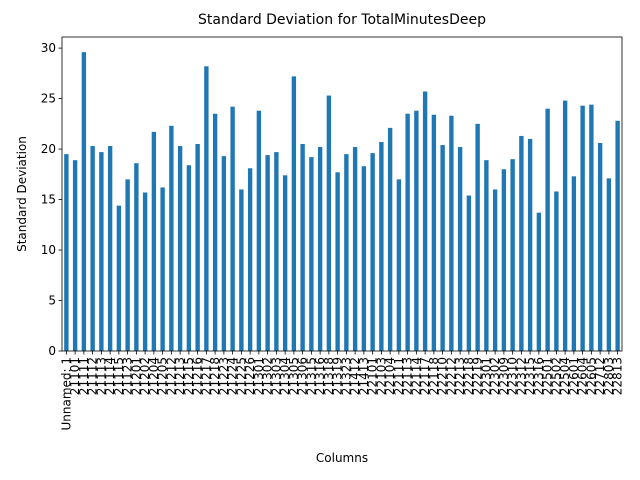 The height and width of the screenshot is (480, 640). Describe the element at coordinates (171, 376) in the screenshot. I see `x-tick-label: 21212` at that location.